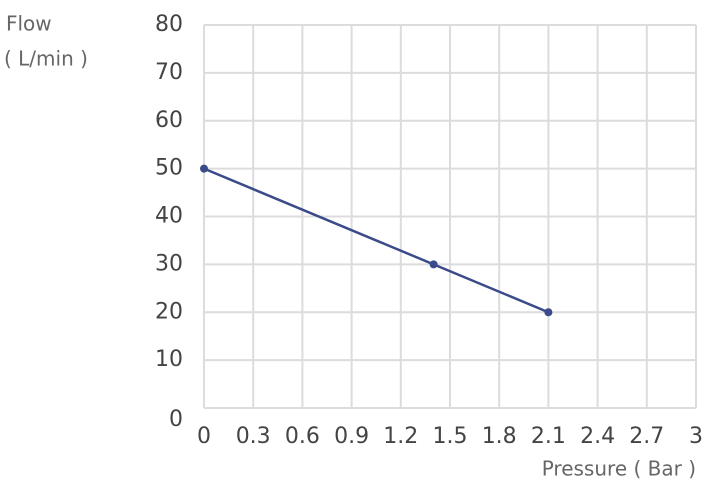 Image resolution: width=715 pixels, height=494 pixels. I want to click on x-tick-label: 2.1, so click(548, 436).